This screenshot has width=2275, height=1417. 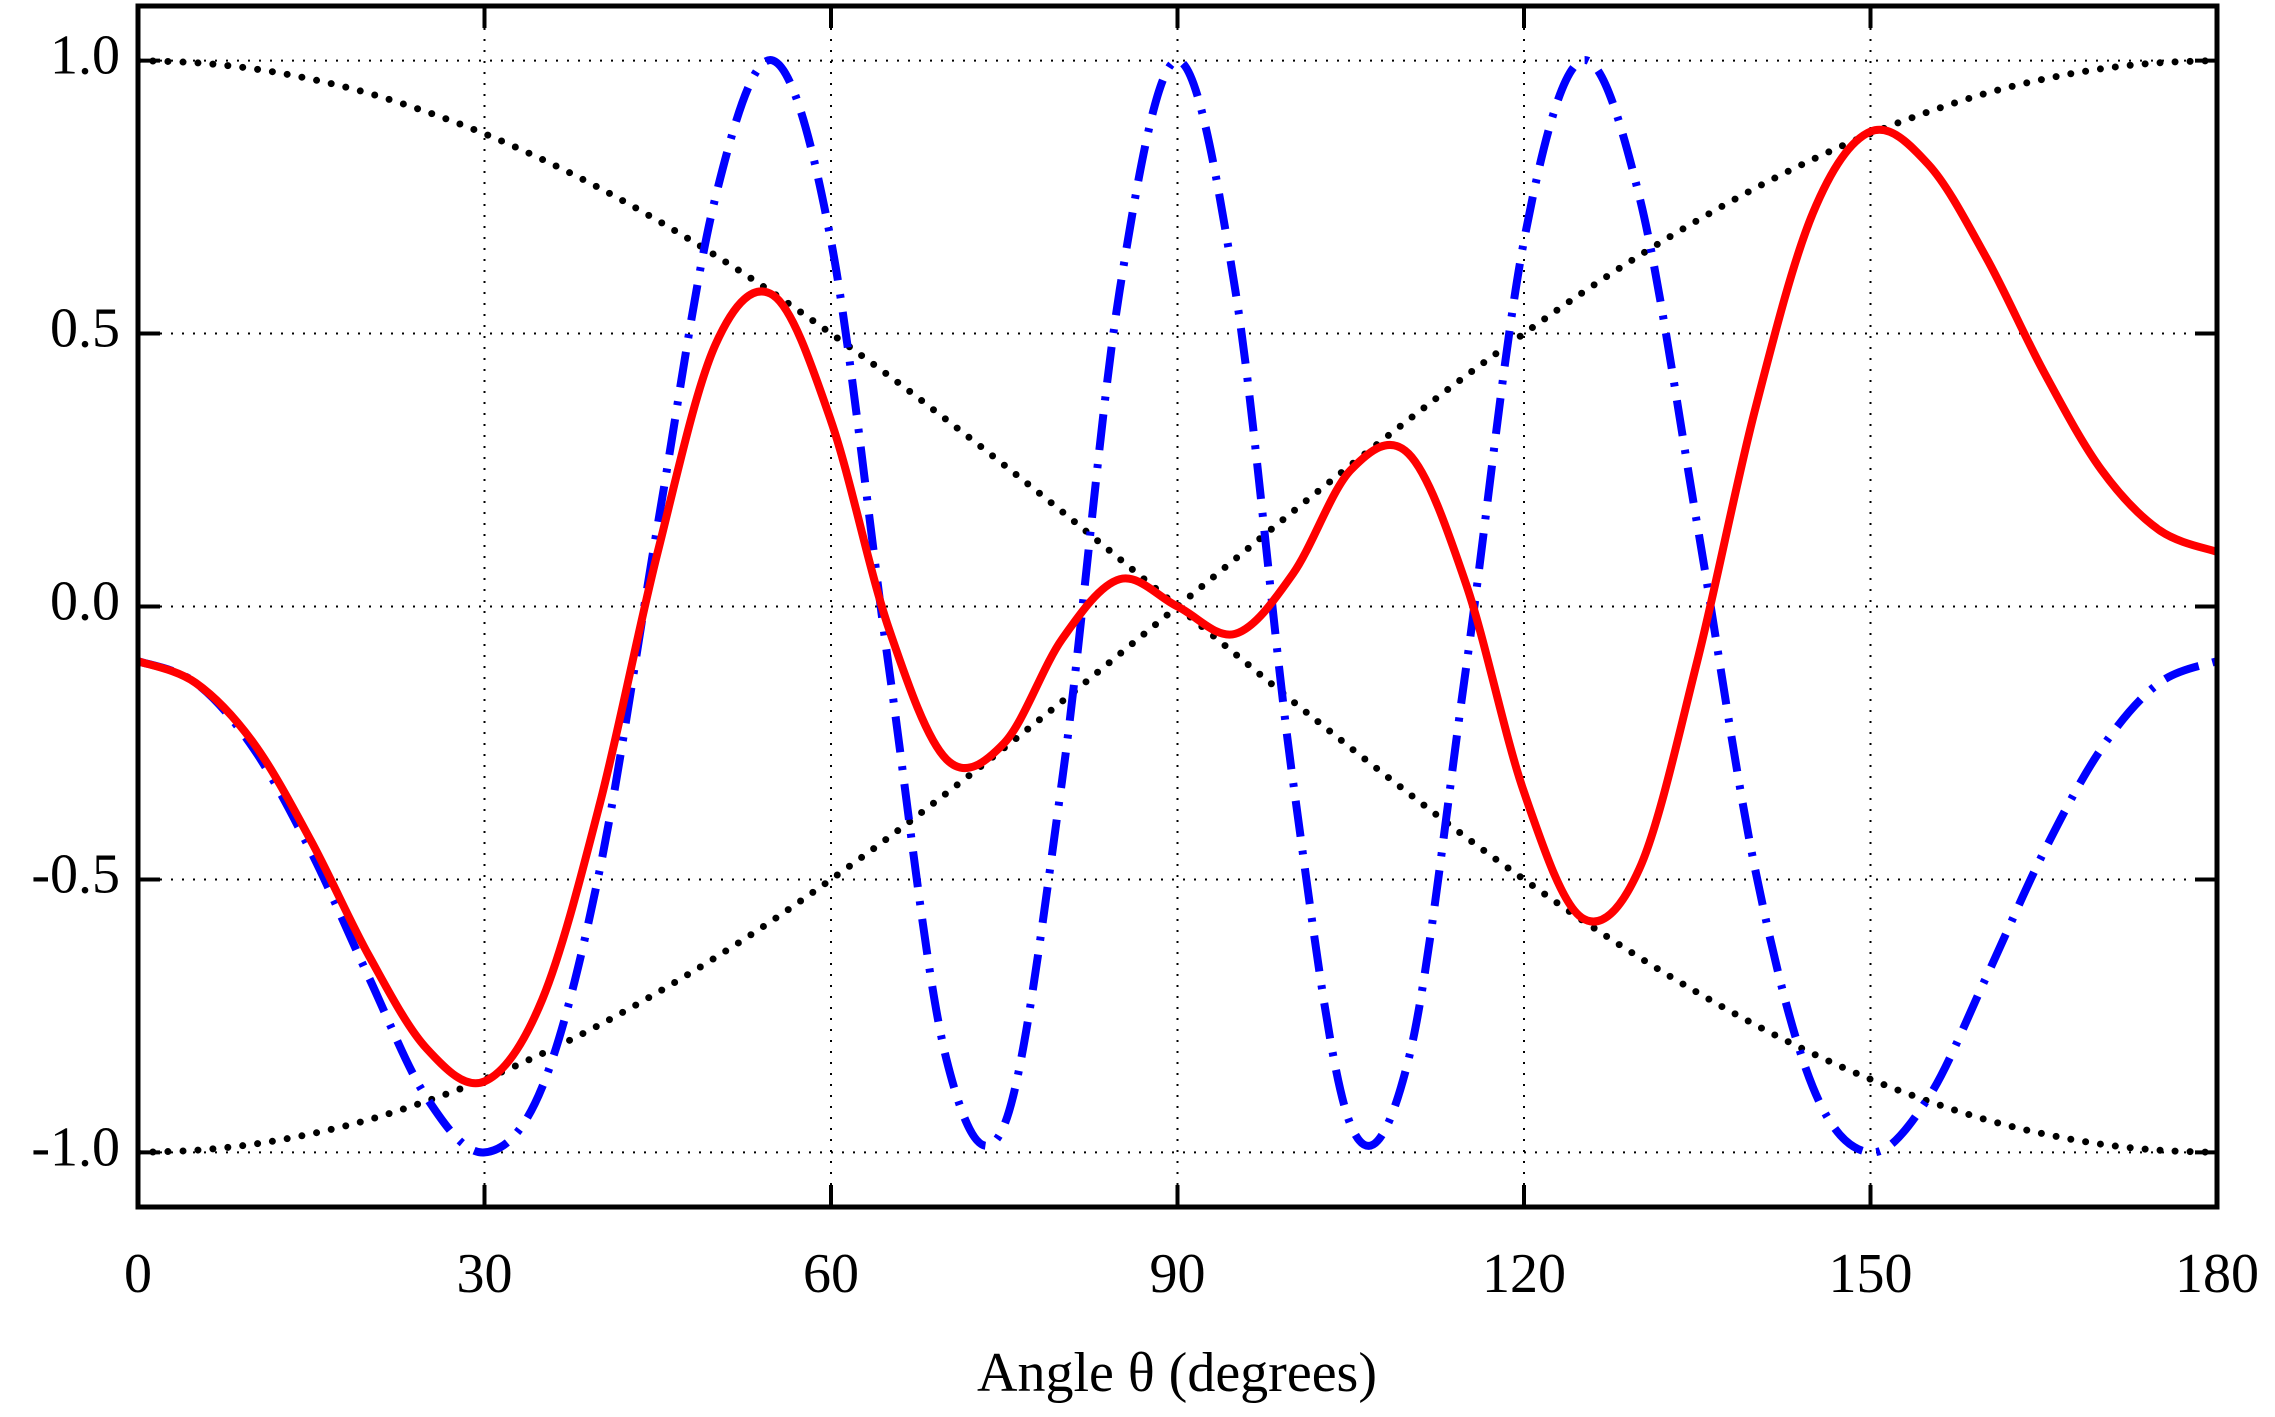 I want to click on x-tick-label: 60, so click(x=831, y=1274).